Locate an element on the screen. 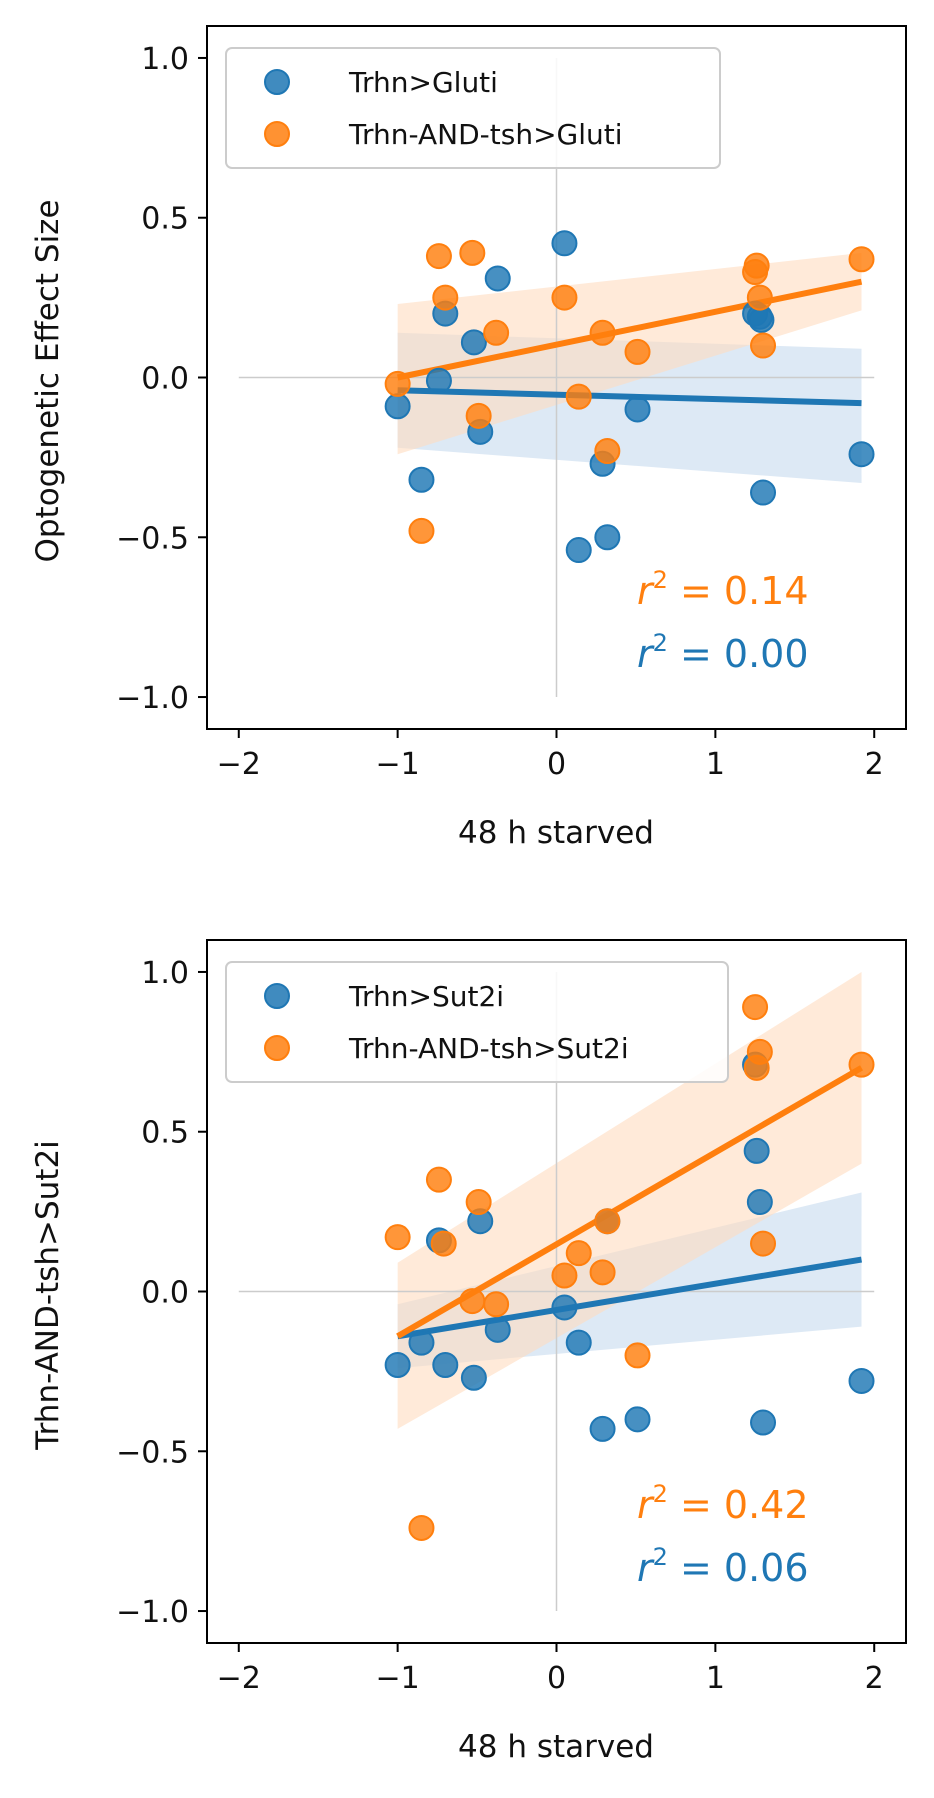 Image resolution: width=934 pixels, height=1798 pixels. legend-label-series-a: Trhn>Gluti is located at coordinates (423, 82).